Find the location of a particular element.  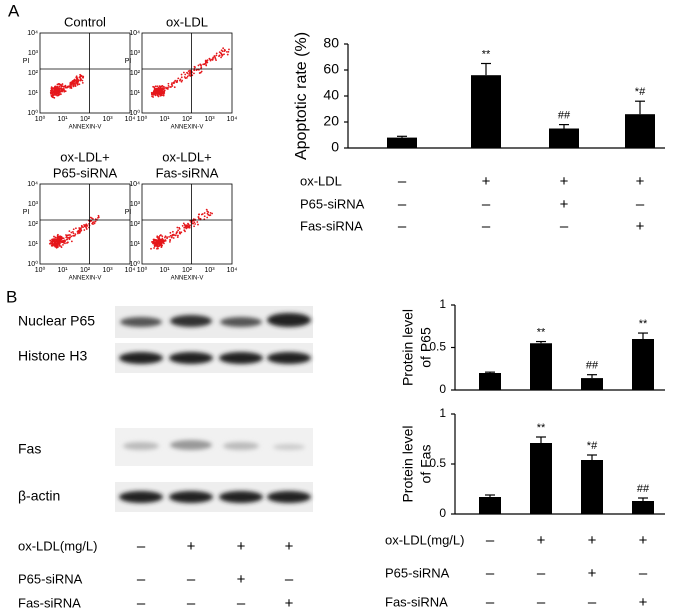

scatter-dots is located at coordinates (190, 72).